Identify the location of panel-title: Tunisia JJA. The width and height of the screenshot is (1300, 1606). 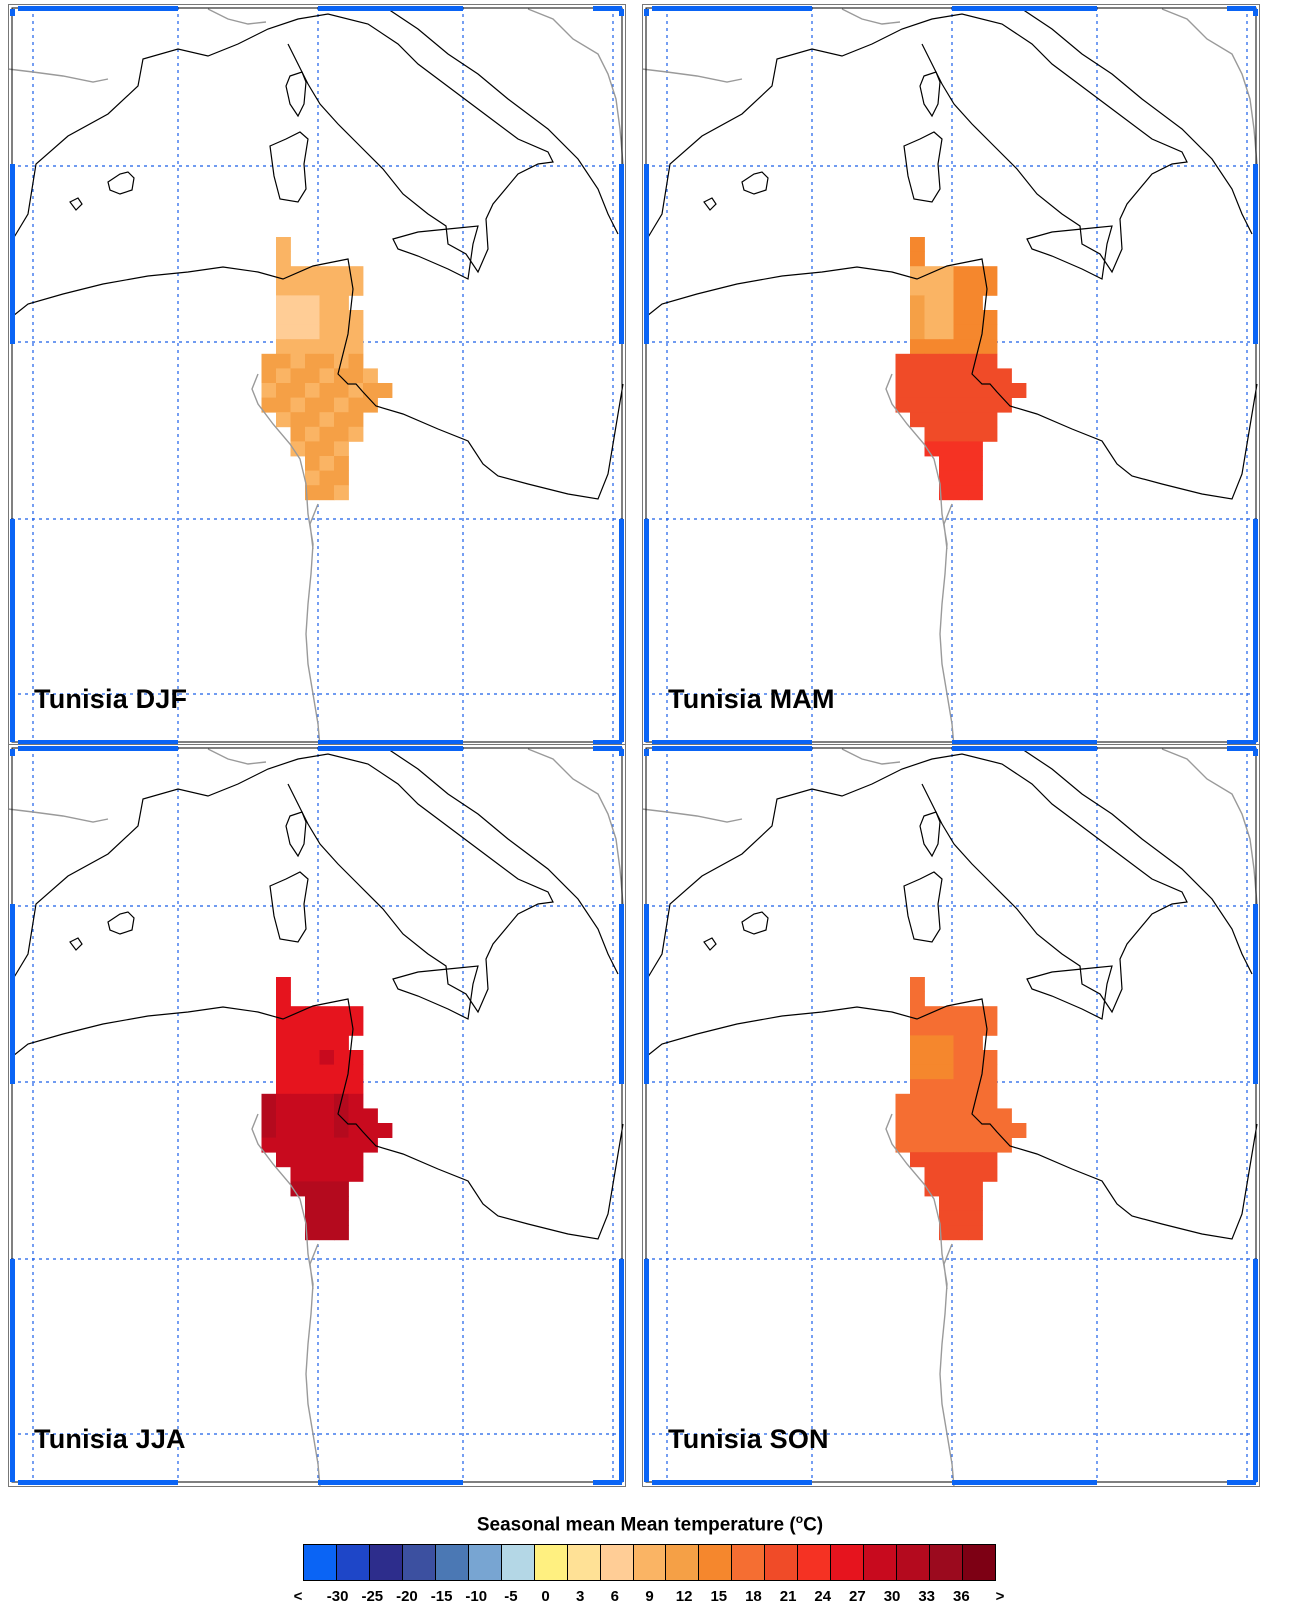
(110, 1439).